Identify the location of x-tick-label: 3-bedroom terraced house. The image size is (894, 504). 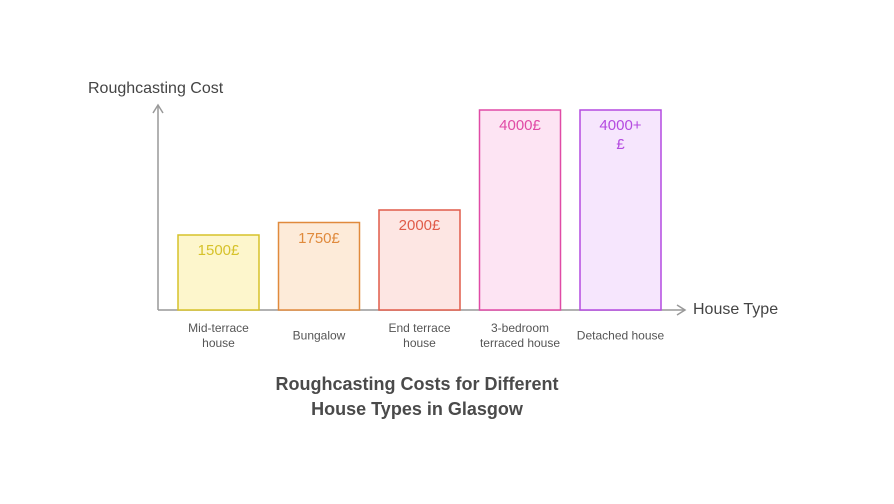
(520, 335).